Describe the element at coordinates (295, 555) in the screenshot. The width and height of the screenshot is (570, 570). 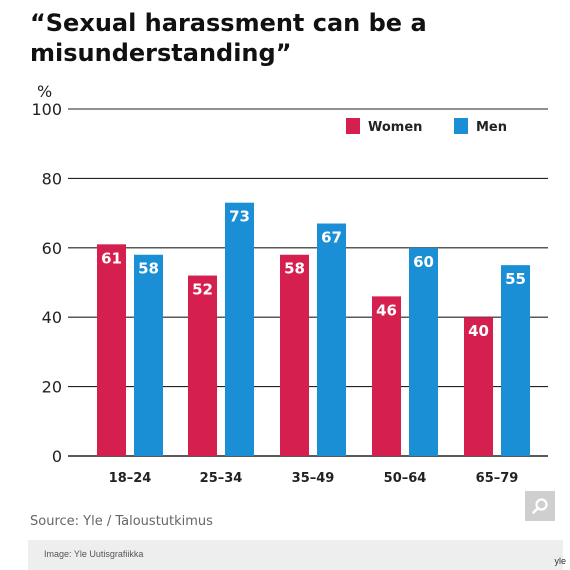
I see `image-caption-bar: Image: Yle Uutisgrafiikka` at that location.